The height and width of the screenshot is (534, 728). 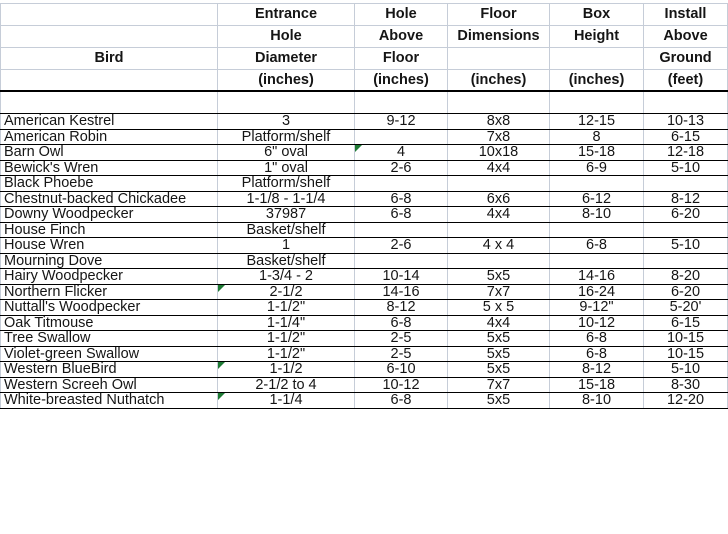 I want to click on floor-cell: 4 x 4, so click(x=499, y=245).